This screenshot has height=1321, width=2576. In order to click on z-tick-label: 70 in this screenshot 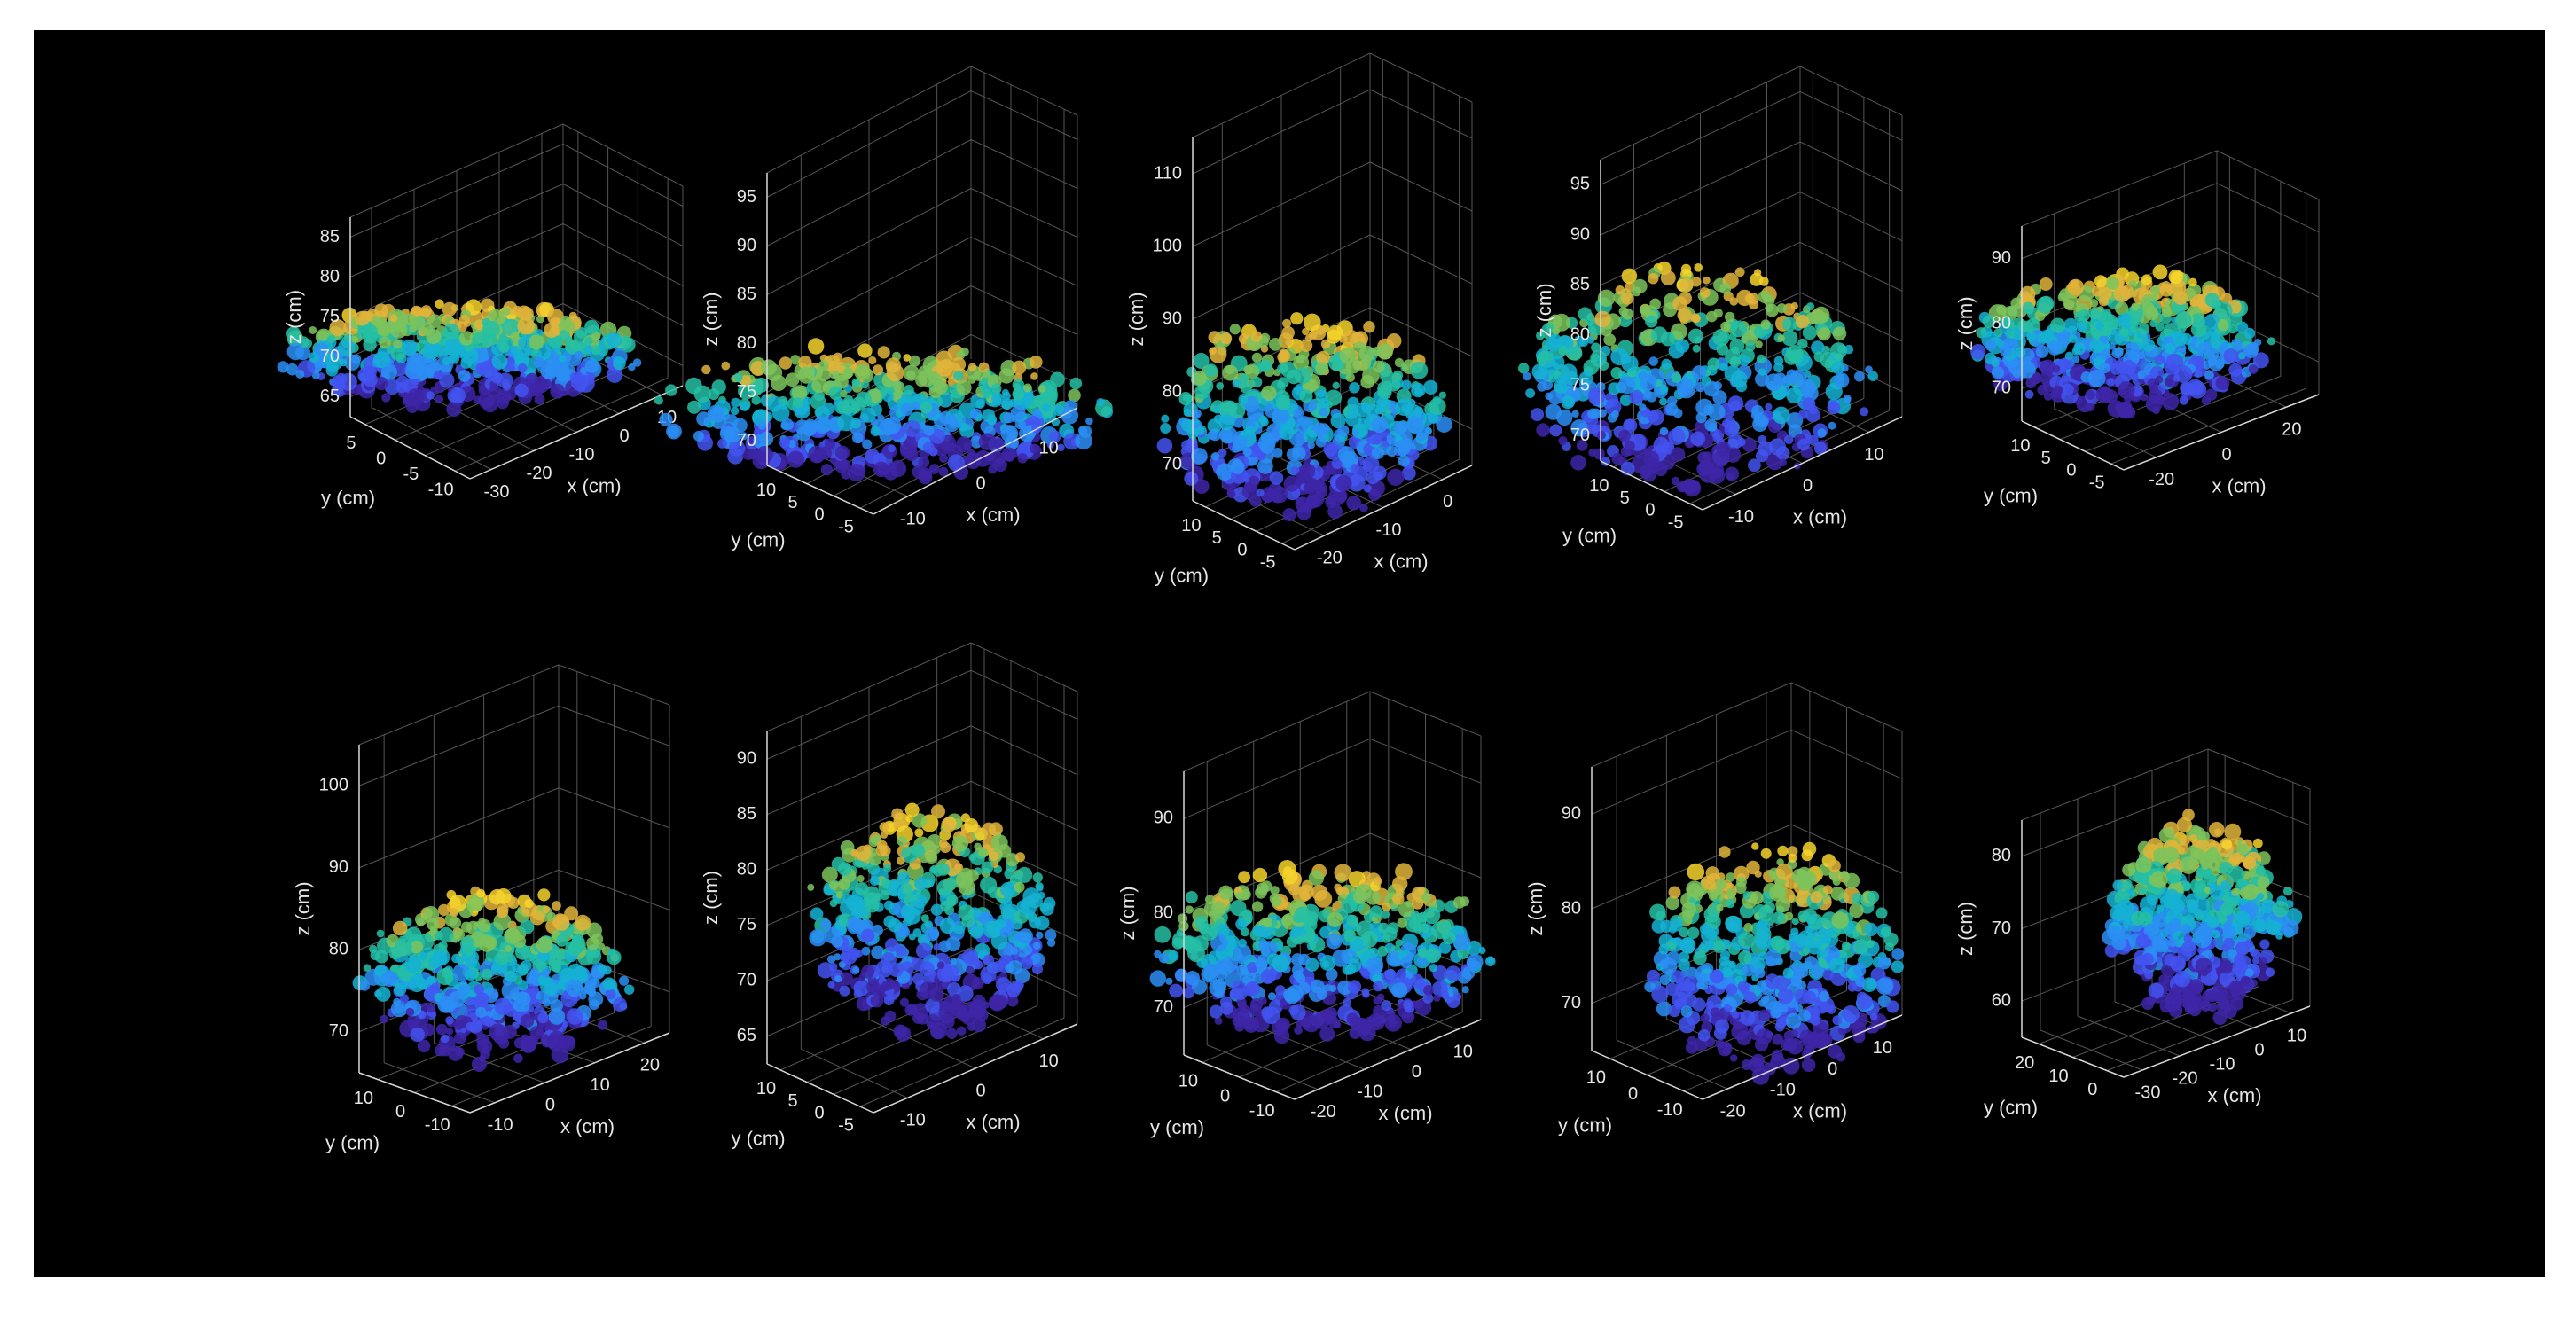, I will do `click(746, 980)`.